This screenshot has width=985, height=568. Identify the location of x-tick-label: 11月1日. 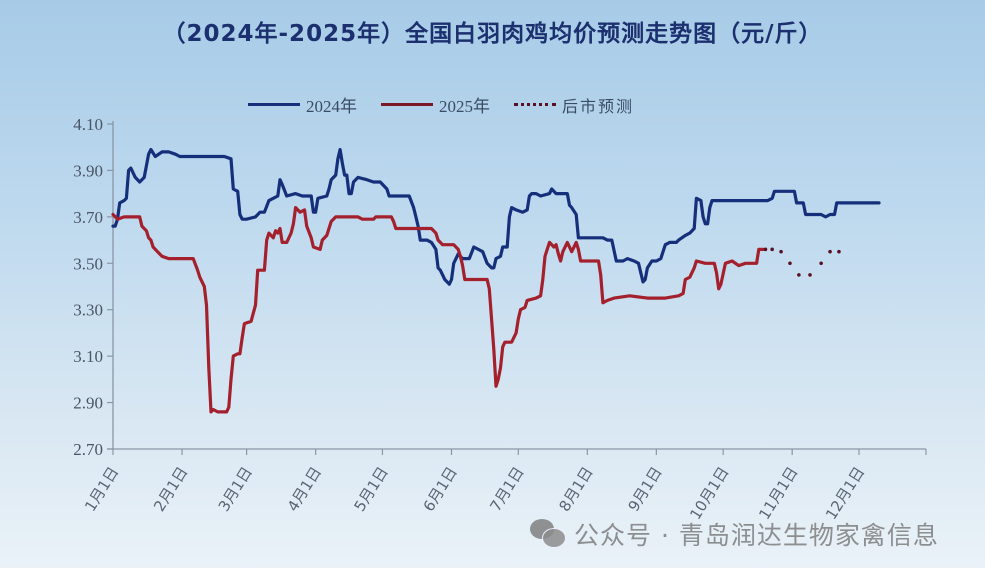
(778, 493).